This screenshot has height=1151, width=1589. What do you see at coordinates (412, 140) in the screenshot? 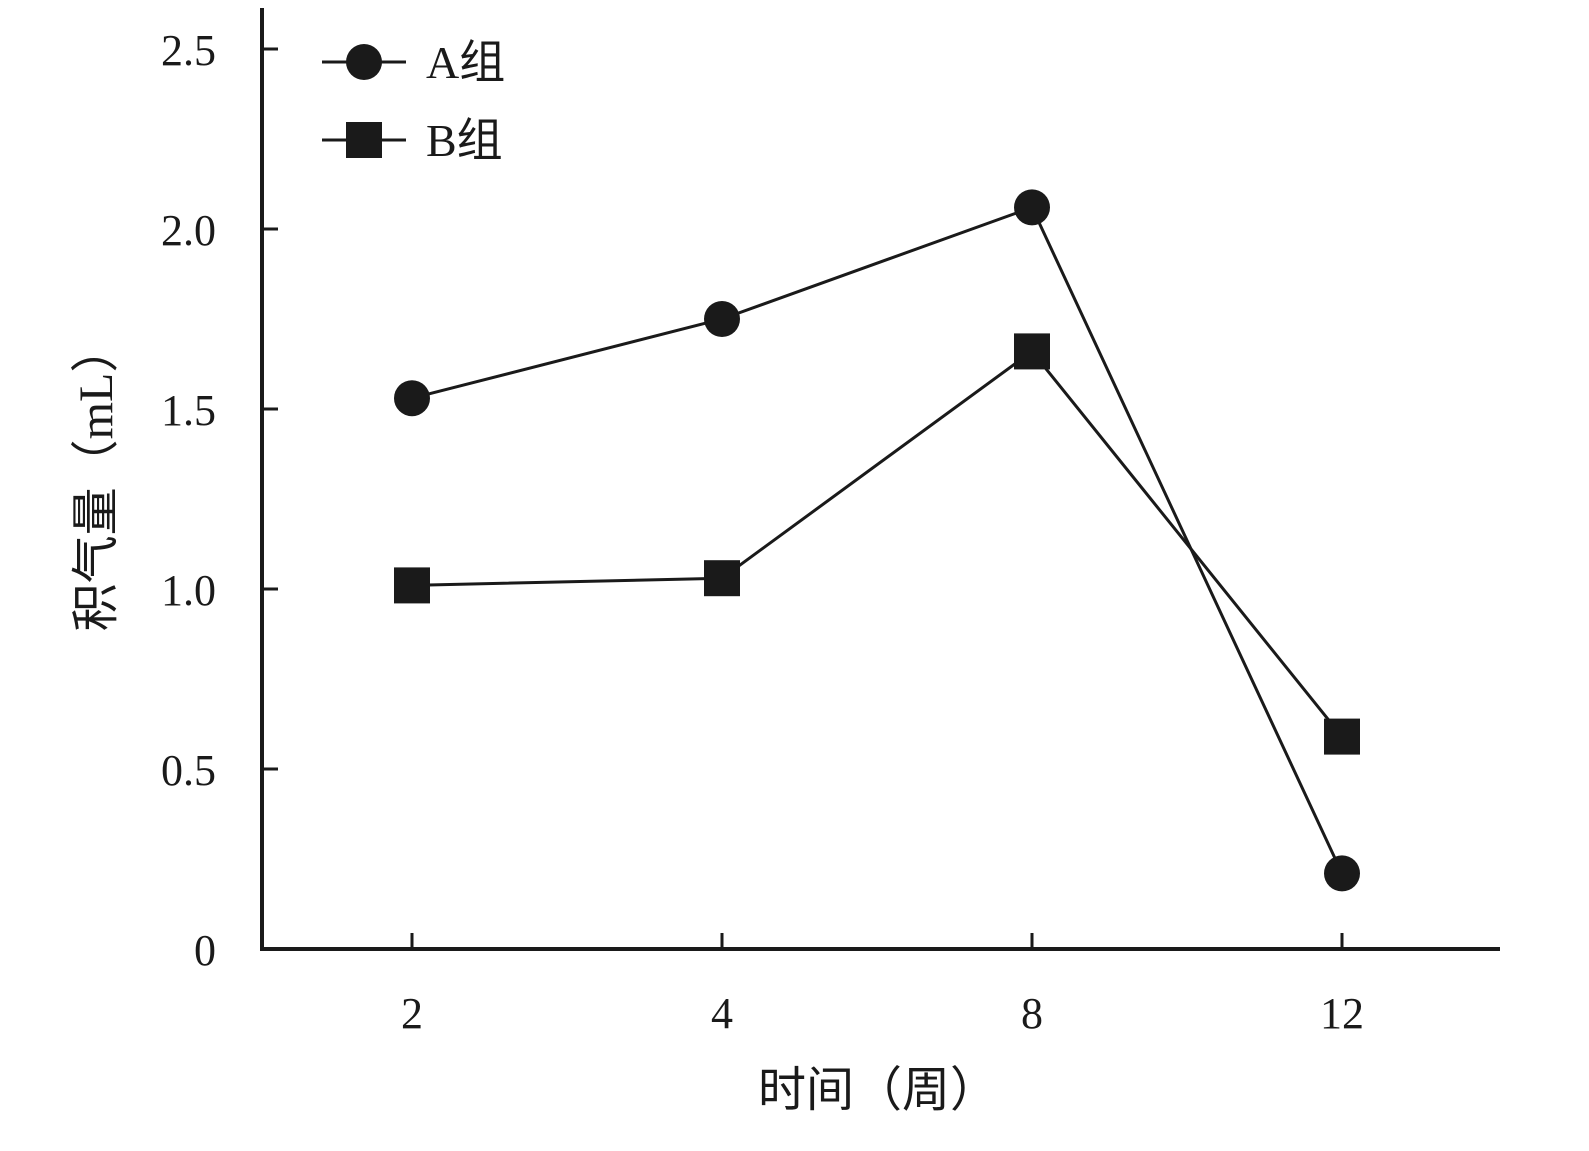
I see `legend-item: B组` at bounding box center [412, 140].